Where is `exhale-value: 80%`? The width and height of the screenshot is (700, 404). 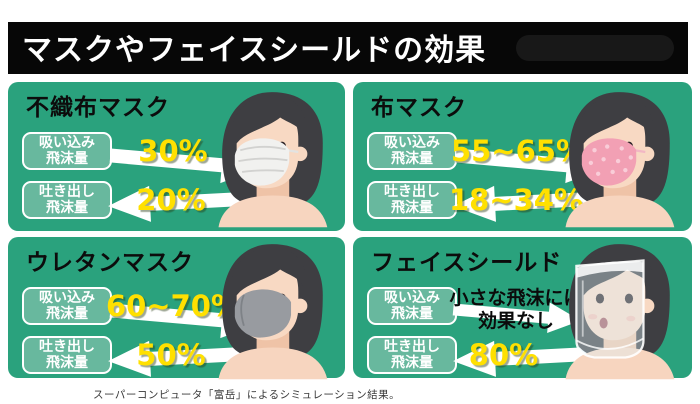 exhale-value: 80% is located at coordinates (503, 355).